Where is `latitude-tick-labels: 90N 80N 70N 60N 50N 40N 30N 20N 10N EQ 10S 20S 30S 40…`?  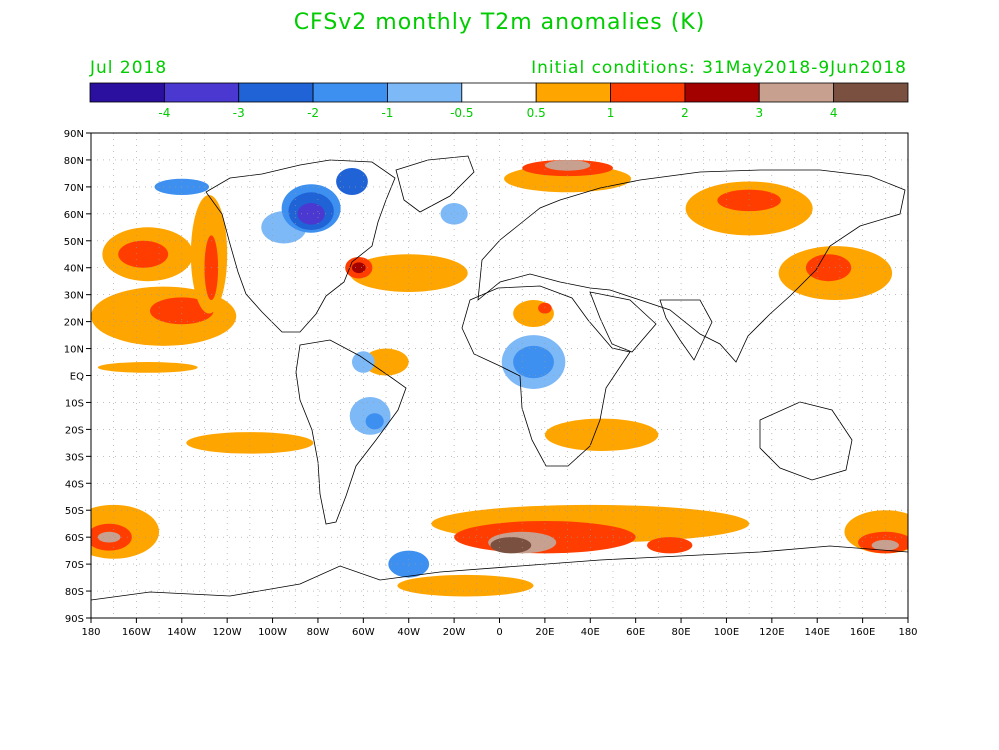
latitude-tick-labels: 90N 80N 70N 60N 50N 40N 30N 20N 10N EQ 10S 20S 30S 40… is located at coordinates (77, 377).